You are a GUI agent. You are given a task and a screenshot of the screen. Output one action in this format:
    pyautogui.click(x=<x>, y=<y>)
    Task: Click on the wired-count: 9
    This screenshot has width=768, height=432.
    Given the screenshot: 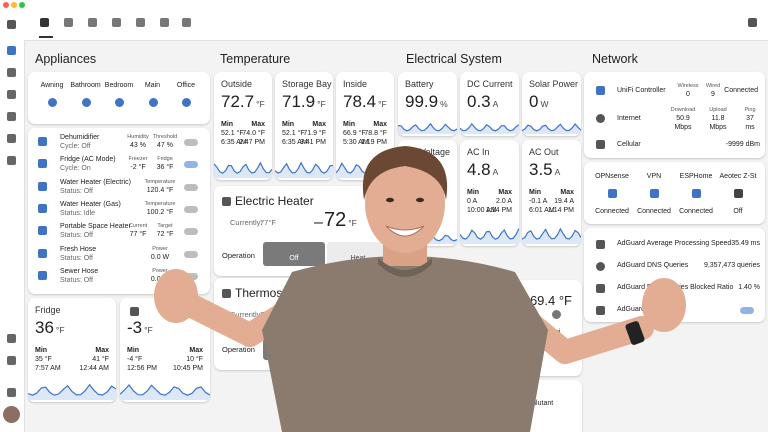 What is the action you would take?
    pyautogui.click(x=713, y=94)
    